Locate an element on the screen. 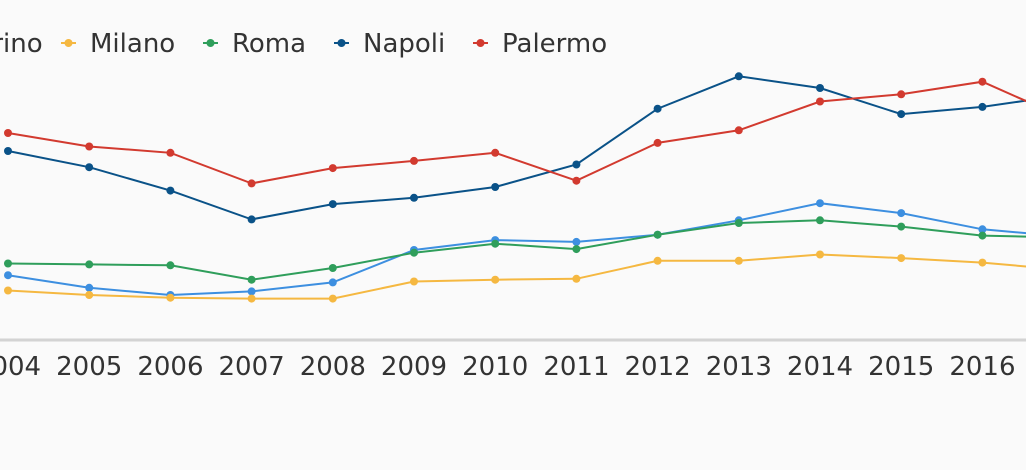 The width and height of the screenshot is (1026, 470). data-point-napoli-2005 is located at coordinates (89, 167).